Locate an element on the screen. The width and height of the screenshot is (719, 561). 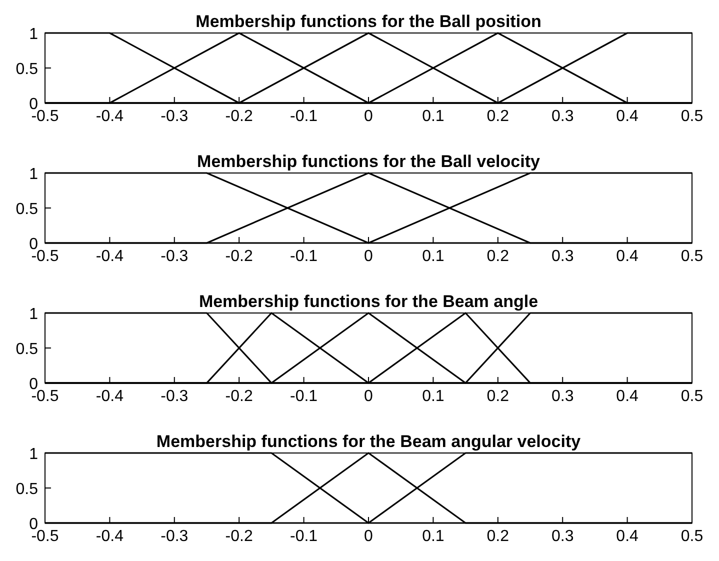
chart-title: Membership functions for the Ball velocity is located at coordinates (368, 161).